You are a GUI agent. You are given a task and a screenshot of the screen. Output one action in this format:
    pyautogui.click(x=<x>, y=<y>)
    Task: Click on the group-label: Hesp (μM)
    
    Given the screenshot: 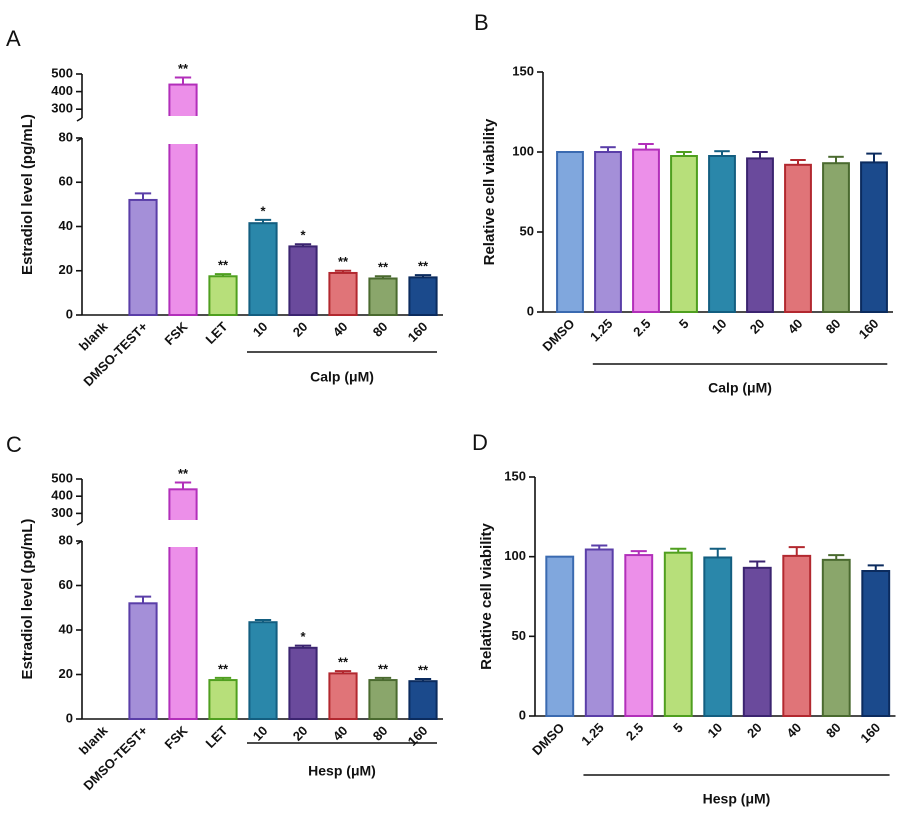 What is the action you would take?
    pyautogui.click(x=737, y=799)
    